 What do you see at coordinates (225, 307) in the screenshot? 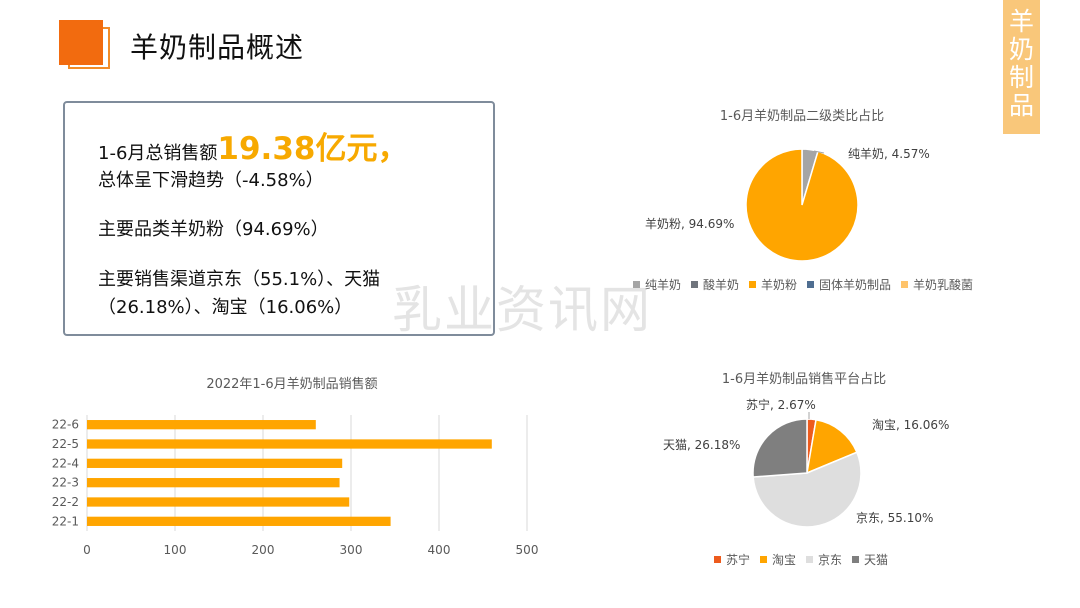
I see `summary-line-channel-cont: （26.18%）、淘宝（16.06%）` at bounding box center [225, 307].